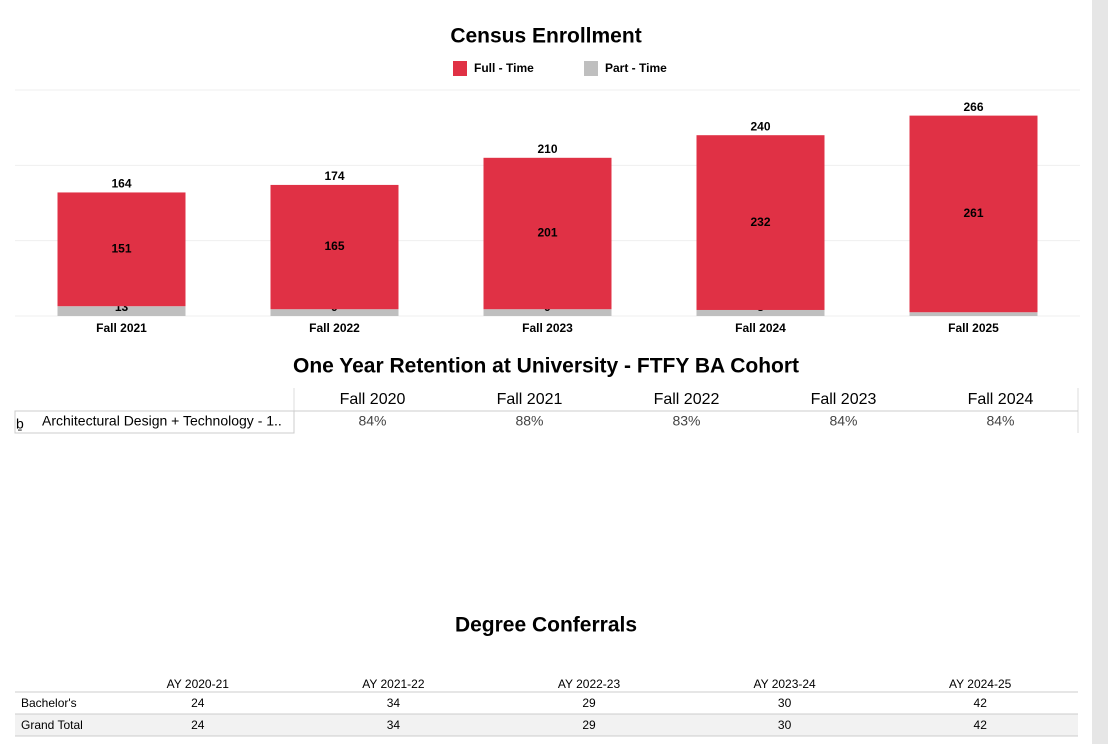 The height and width of the screenshot is (744, 1108). I want to click on chart-title: Census Enrollment, so click(545, 36).